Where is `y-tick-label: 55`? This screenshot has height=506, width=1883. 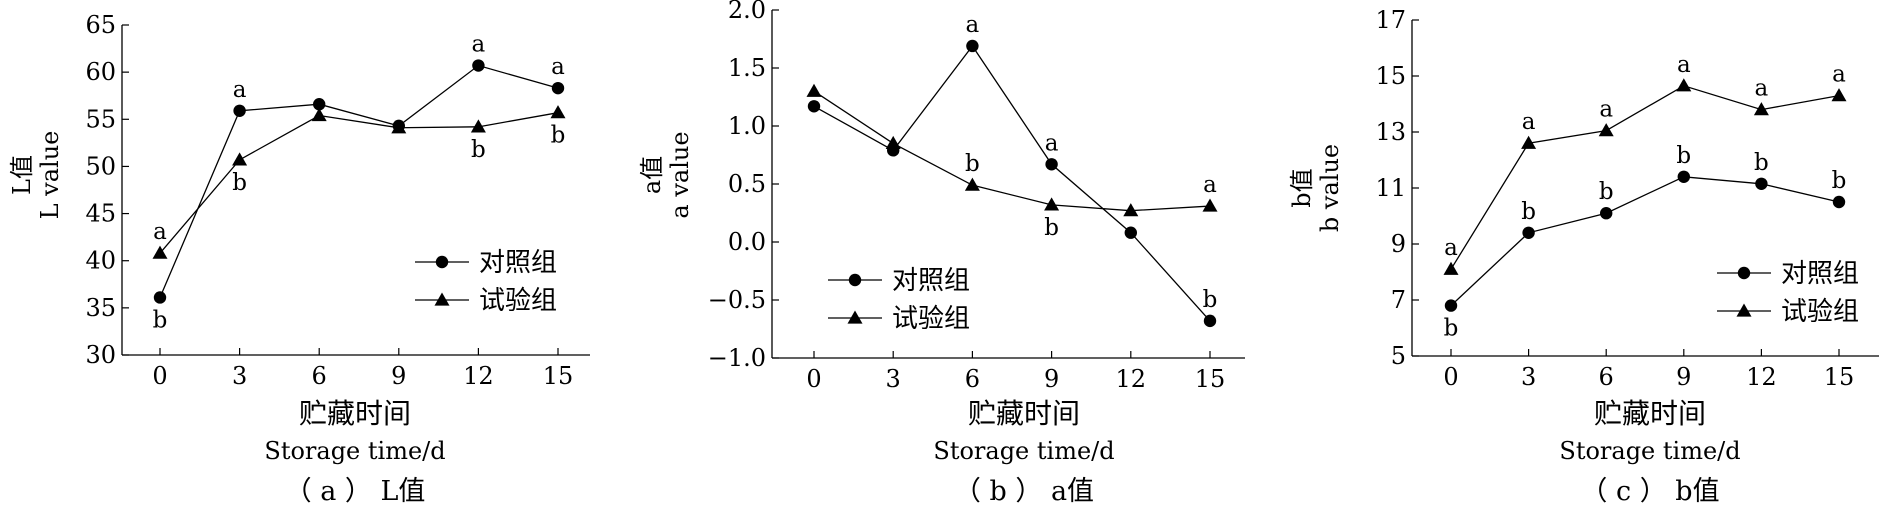 y-tick-label: 55 is located at coordinates (100, 119).